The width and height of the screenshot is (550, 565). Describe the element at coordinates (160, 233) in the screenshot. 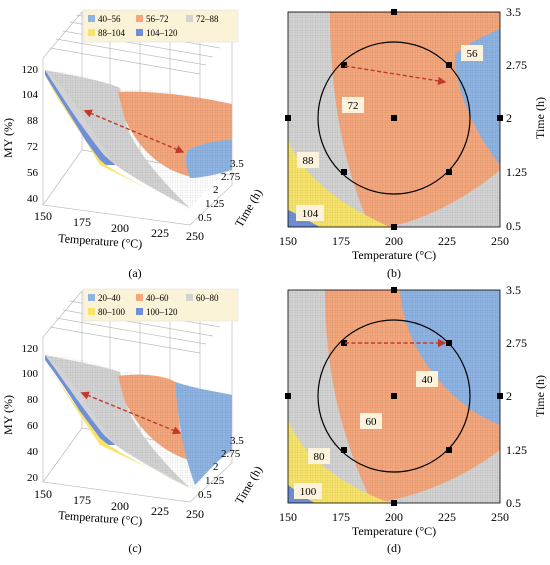

I see `a-x-tick-225: 225` at that location.